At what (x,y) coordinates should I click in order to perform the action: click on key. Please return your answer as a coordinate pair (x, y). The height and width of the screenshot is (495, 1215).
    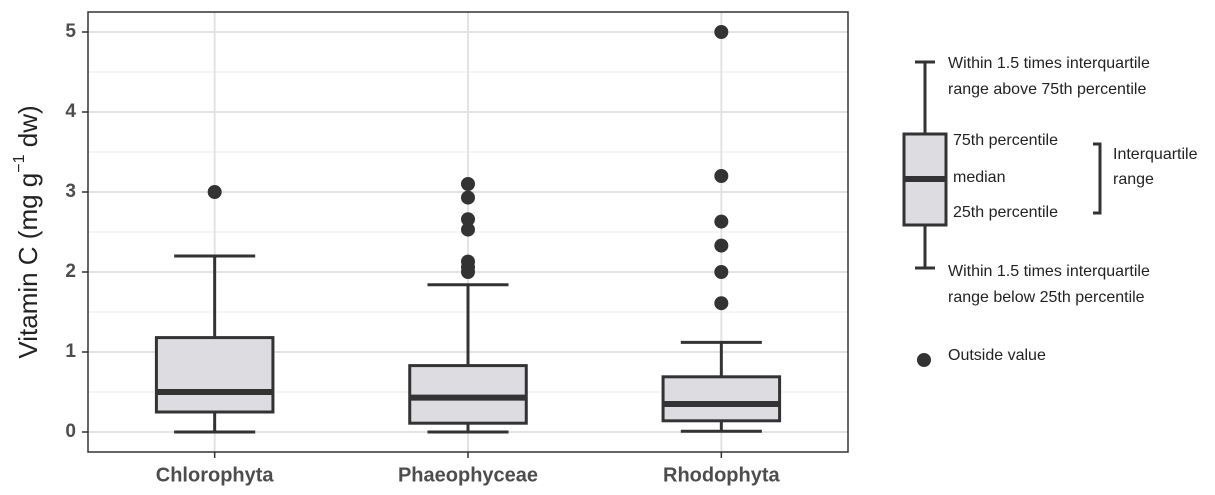
    Looking at the image, I should click on (1002, 213).